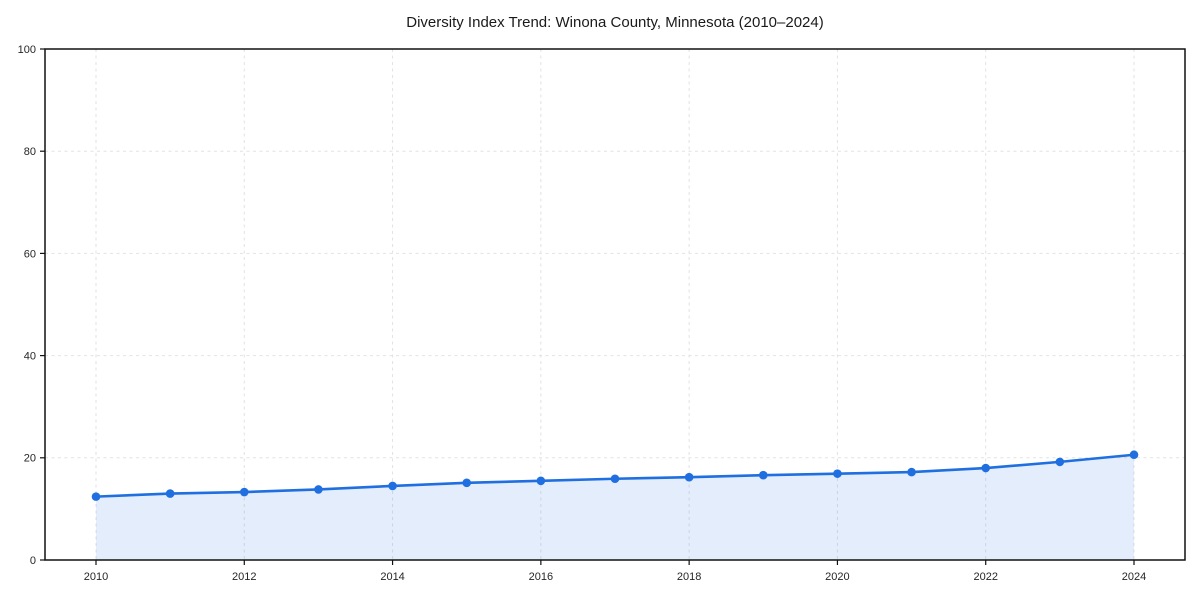 The image size is (1200, 600). Describe the element at coordinates (985, 577) in the screenshot. I see `x-tick-label: 2022` at that location.